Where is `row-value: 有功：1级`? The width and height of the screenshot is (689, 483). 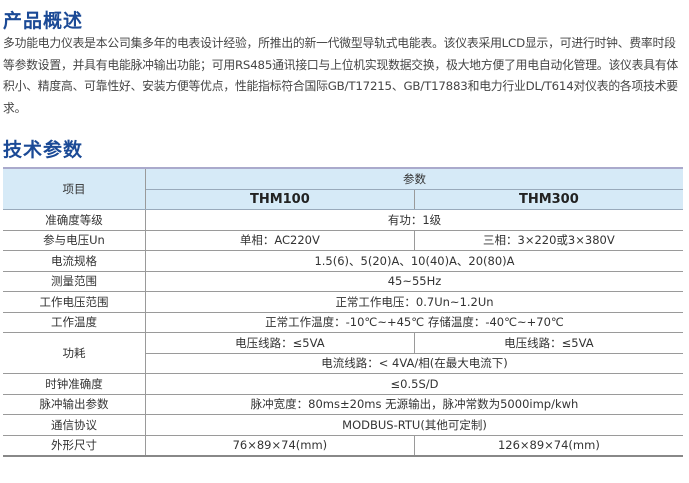 row-value: 有功：1级 is located at coordinates (414, 220).